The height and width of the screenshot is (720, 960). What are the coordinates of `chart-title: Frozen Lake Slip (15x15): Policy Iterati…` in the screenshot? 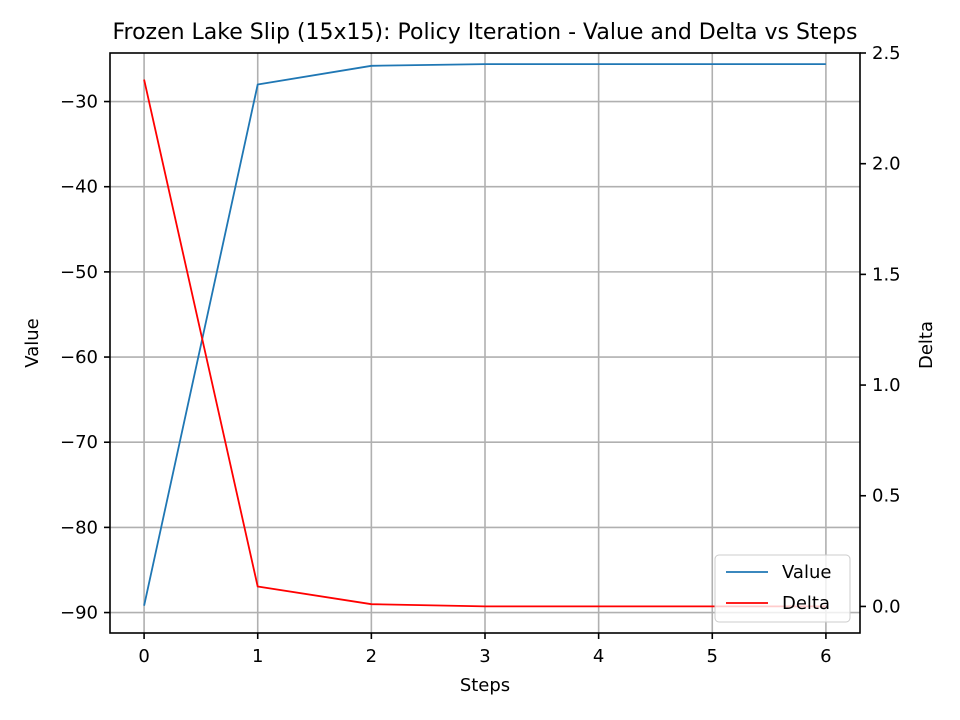 It's located at (484, 32).